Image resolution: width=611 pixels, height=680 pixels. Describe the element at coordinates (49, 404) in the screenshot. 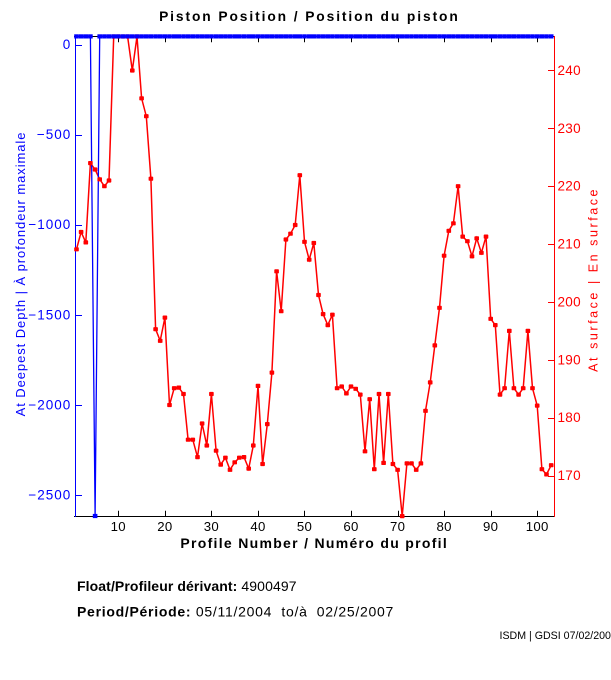

I see `svg-text: −2000` at that location.